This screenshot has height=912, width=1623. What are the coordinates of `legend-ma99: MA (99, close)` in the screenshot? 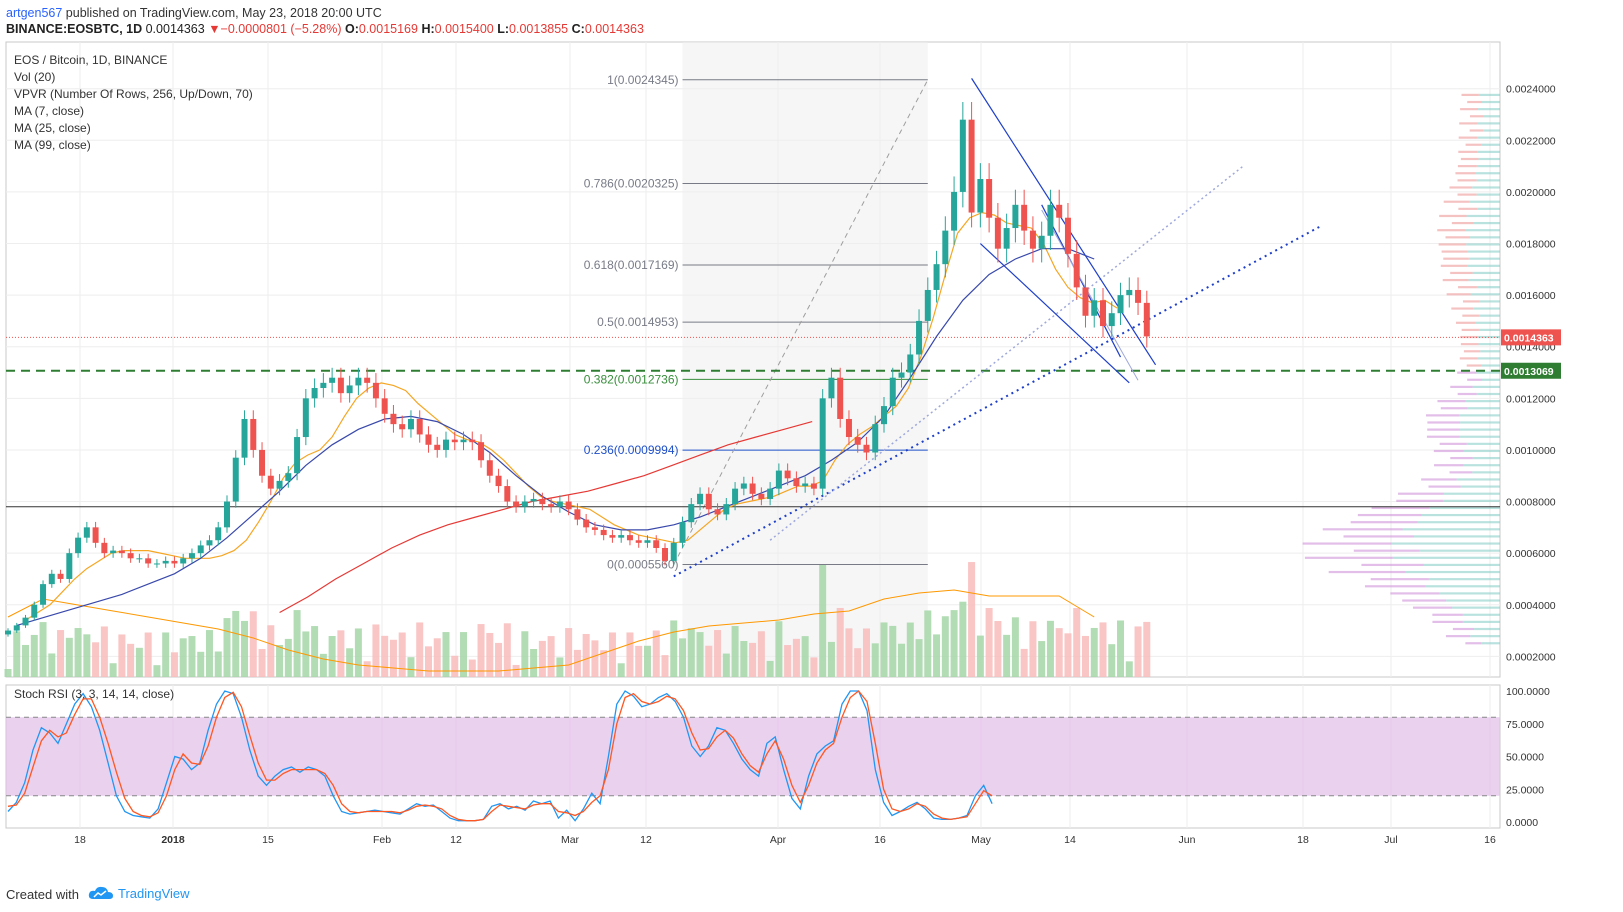 It's located at (52, 145).